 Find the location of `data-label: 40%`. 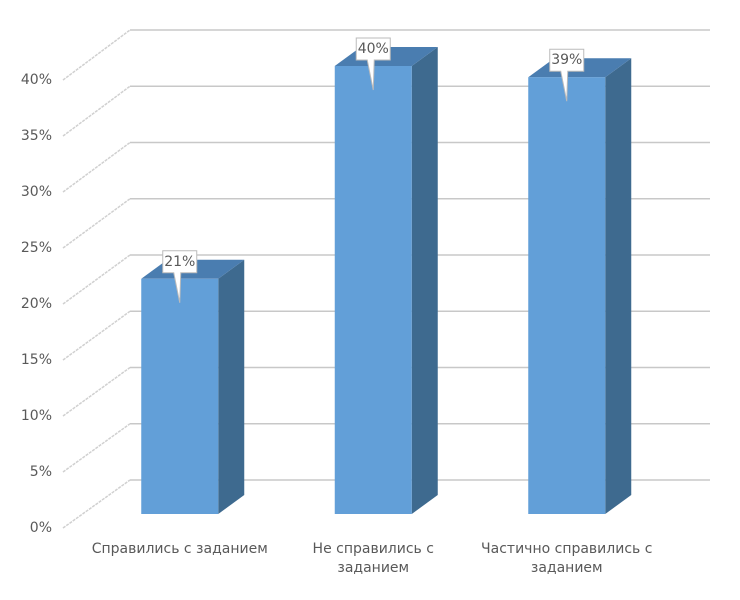

data-label: 40% is located at coordinates (373, 49).